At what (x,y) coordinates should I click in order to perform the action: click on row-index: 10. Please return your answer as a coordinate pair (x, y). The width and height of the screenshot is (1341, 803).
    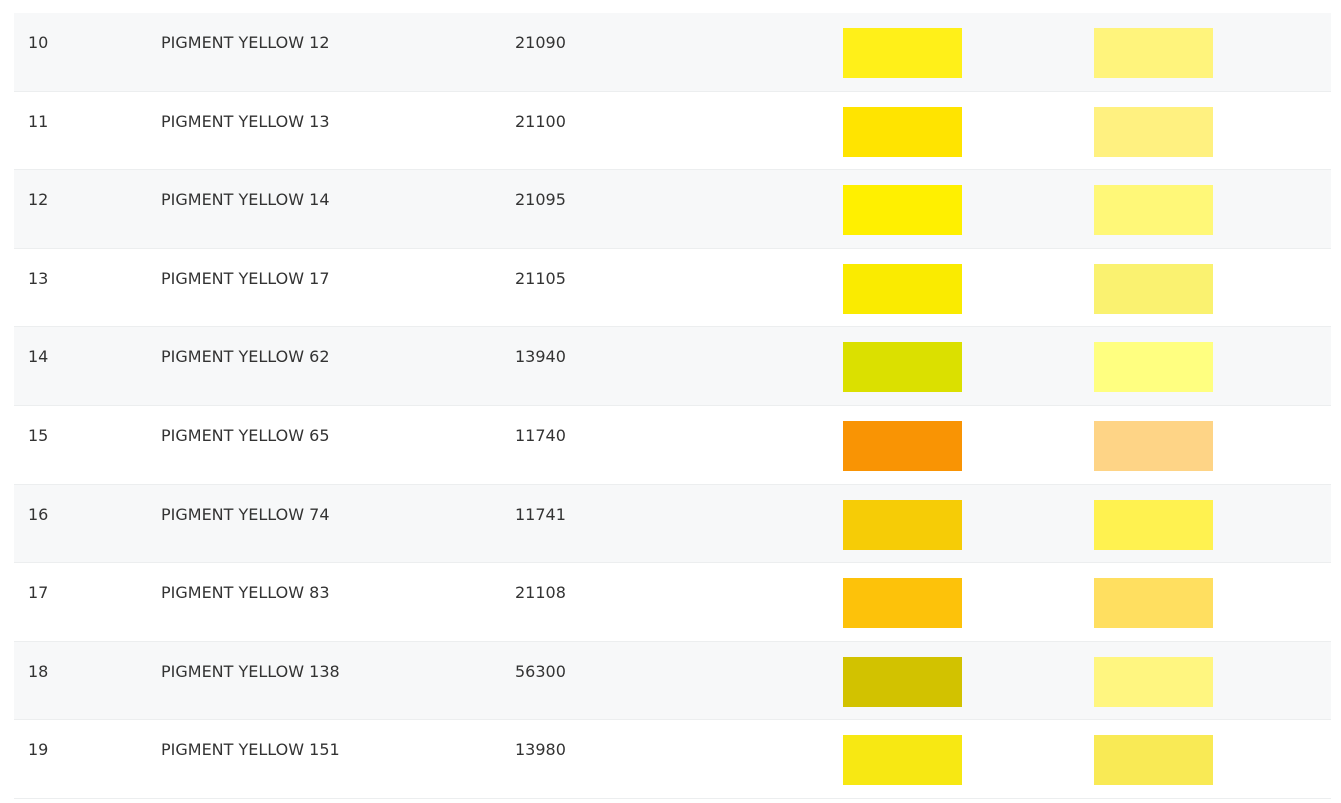
    Looking at the image, I should click on (38, 42).